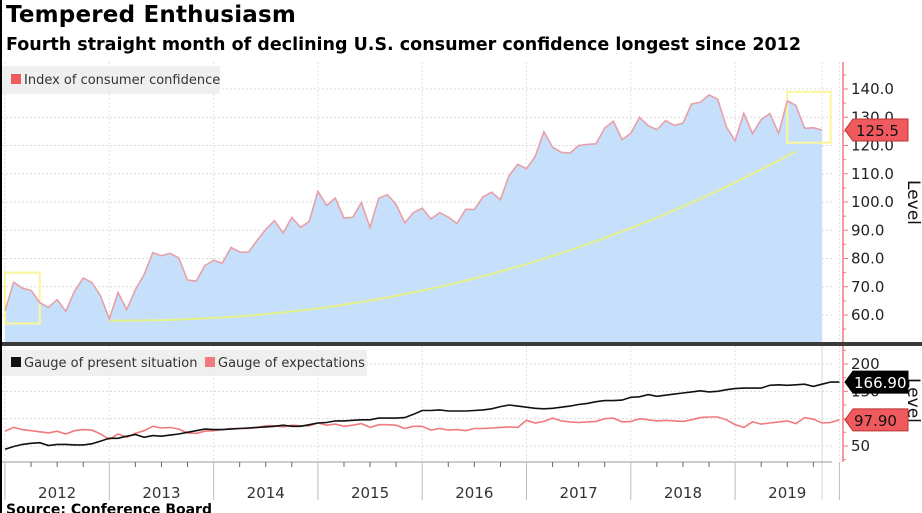 Image resolution: width=922 pixels, height=513 pixels. I want to click on x-tick-label: 2013, so click(161, 493).